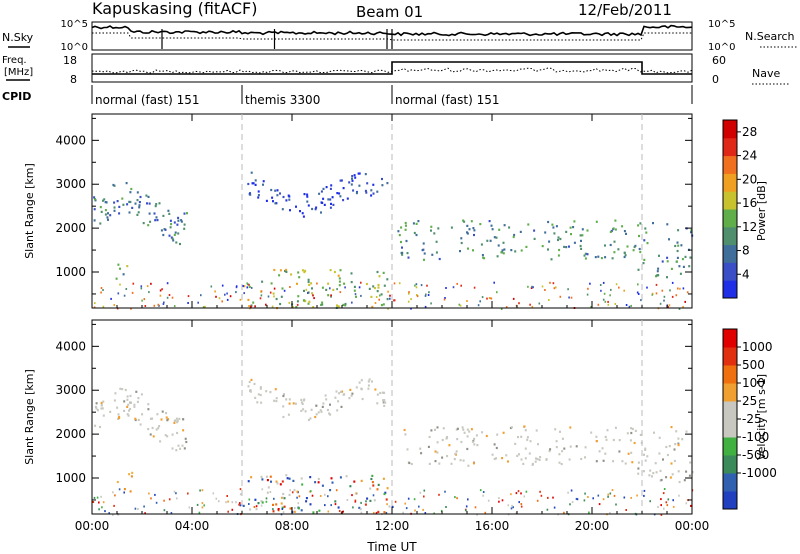 This screenshot has width=800, height=554. What do you see at coordinates (730, 356) in the screenshot?
I see `colorbar-swatch` at bounding box center [730, 356].